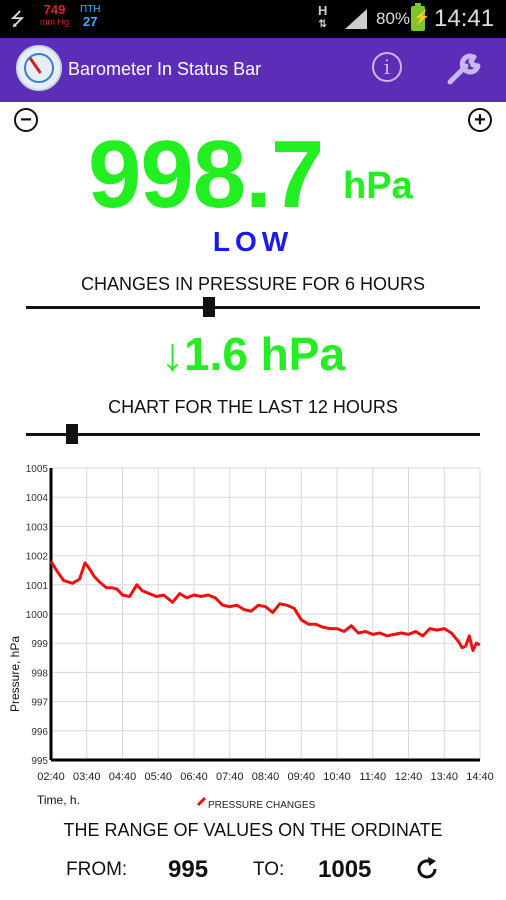  I want to click on x-tick-label: 13:40, so click(444, 777).